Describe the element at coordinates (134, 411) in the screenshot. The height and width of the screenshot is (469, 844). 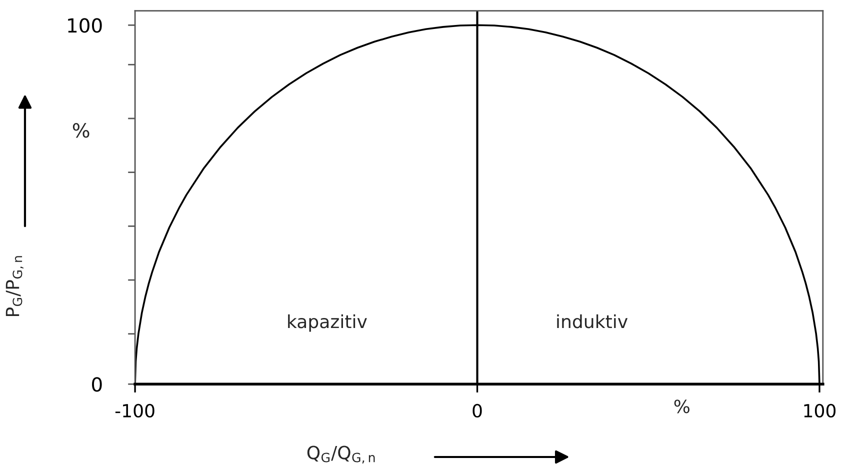
I see `x-tick-label: -100` at that location.